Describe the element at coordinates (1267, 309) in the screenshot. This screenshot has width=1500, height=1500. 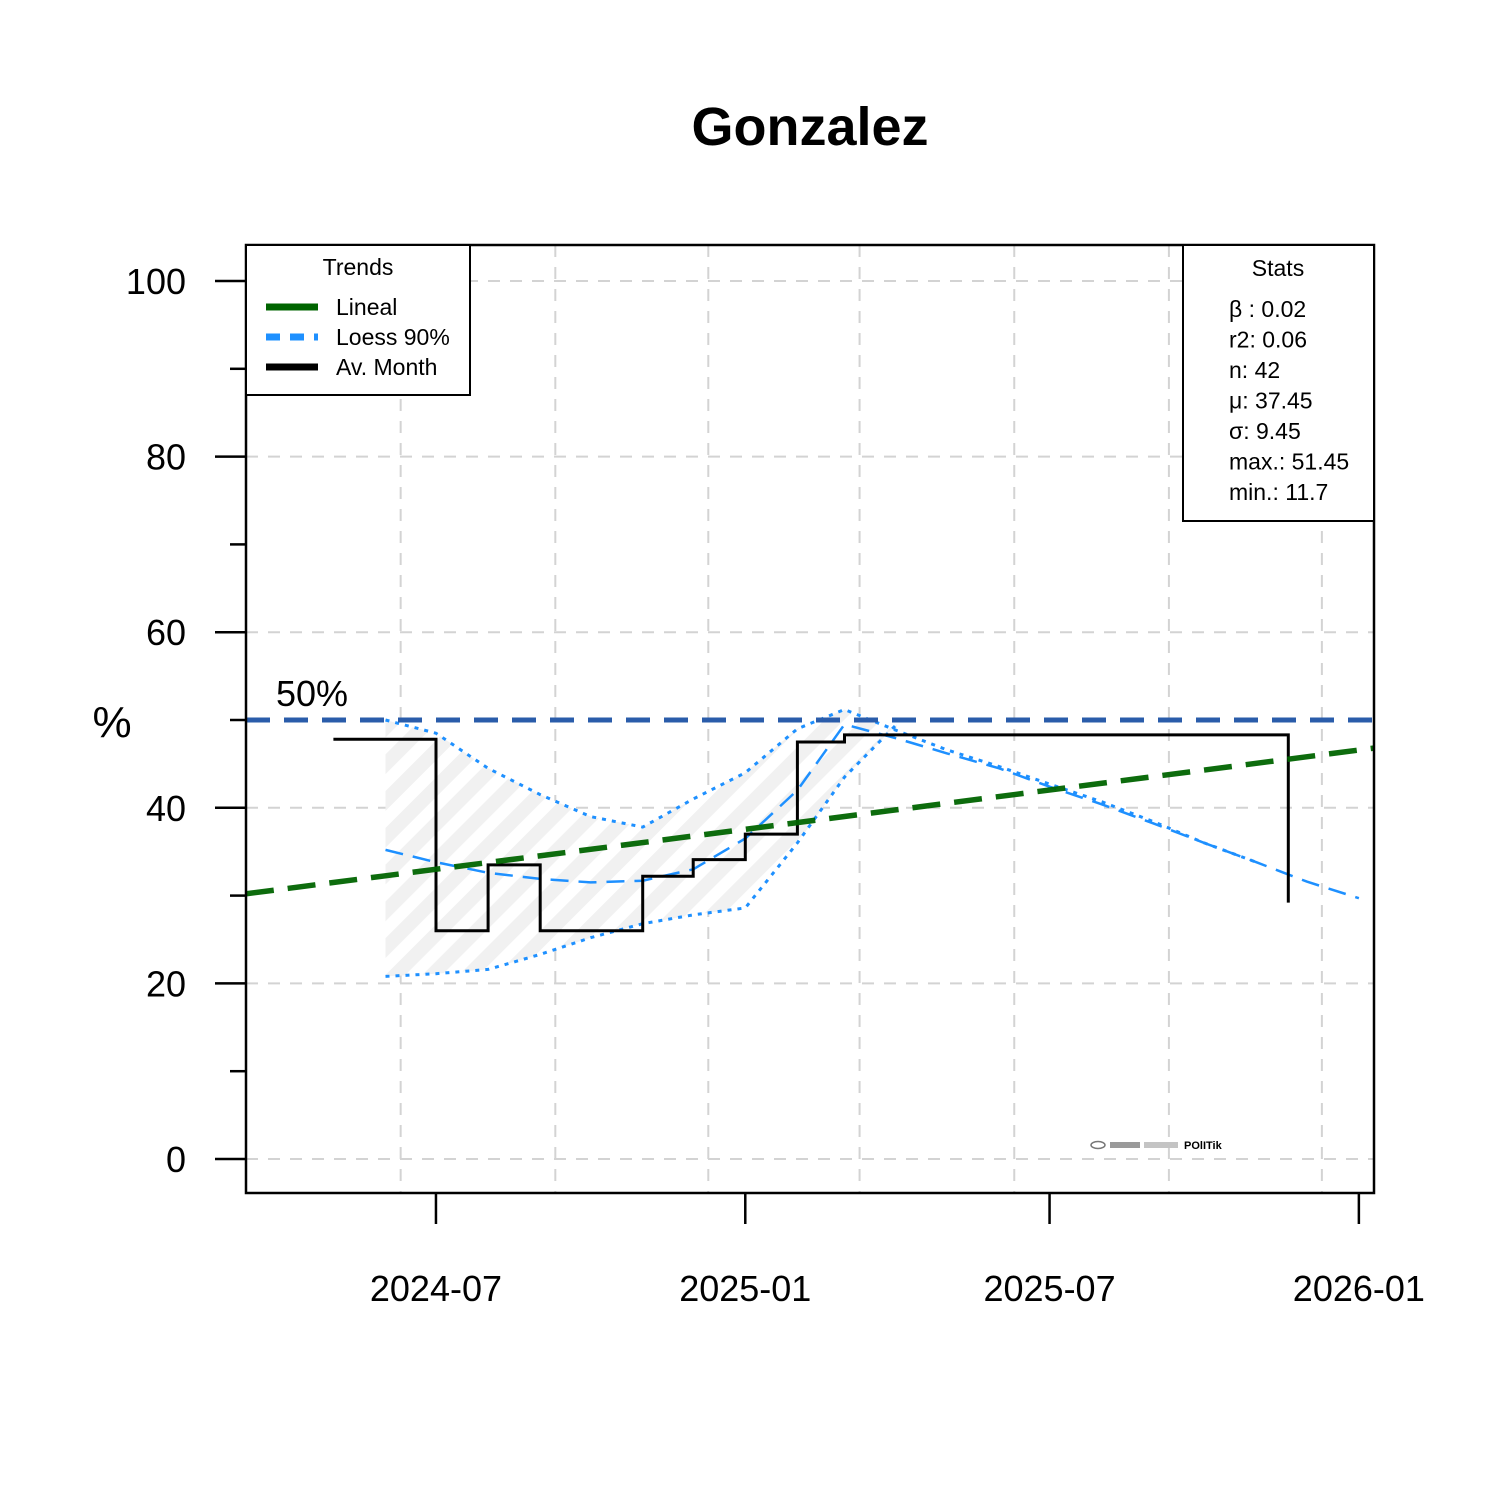
I see `stats-line-0: β : 0.02` at that location.